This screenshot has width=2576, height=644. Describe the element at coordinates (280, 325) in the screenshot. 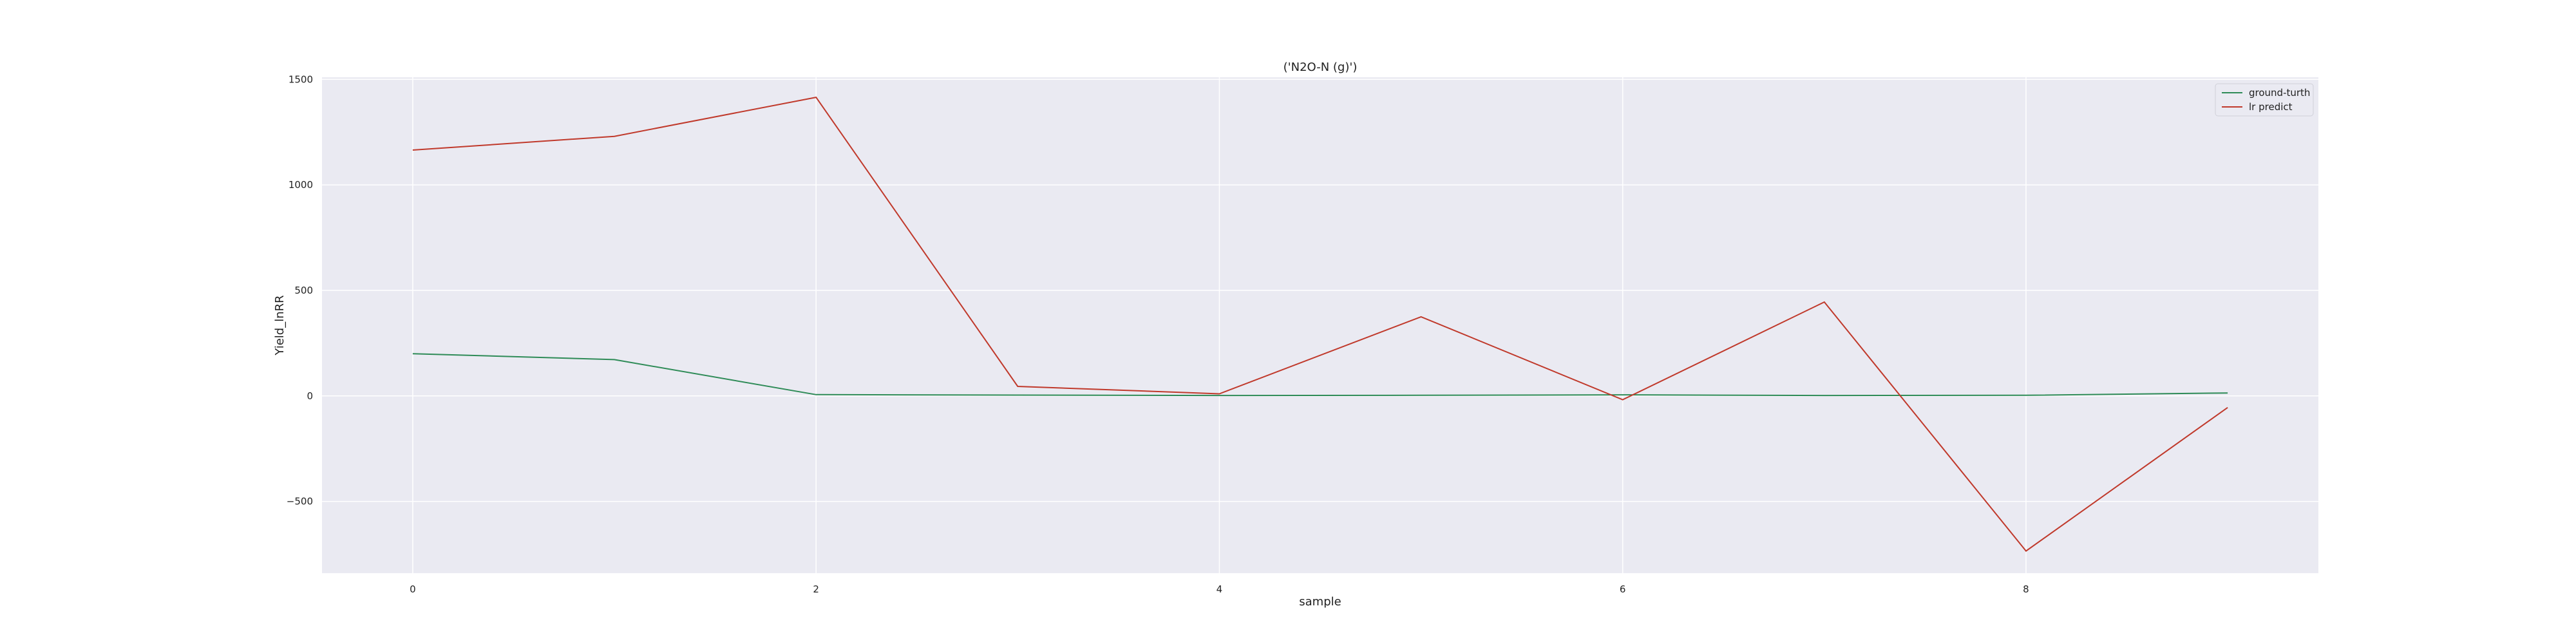

I see `y-axis-label: Yield_lnRR` at that location.